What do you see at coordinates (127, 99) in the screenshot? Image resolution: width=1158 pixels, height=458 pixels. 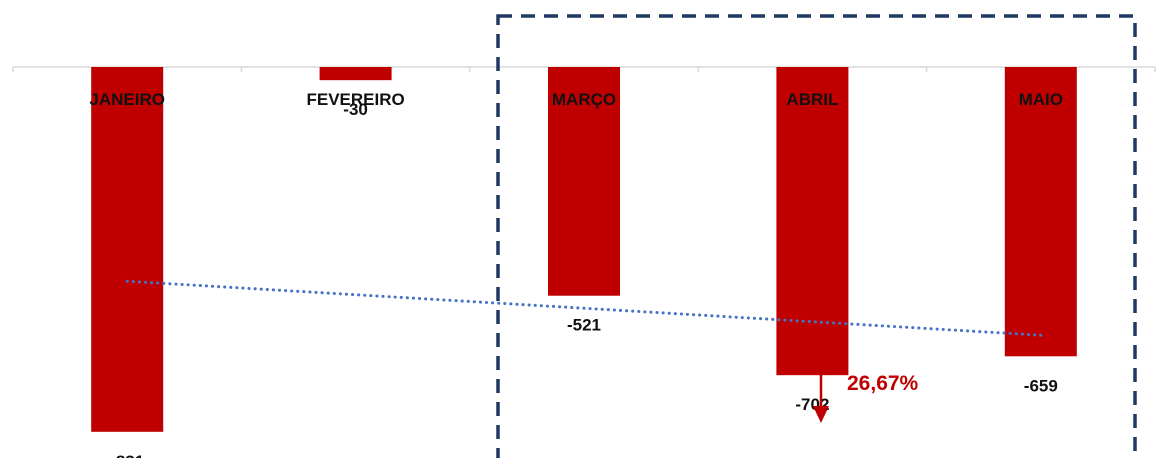 I see `category-label: JANEIRO` at bounding box center [127, 99].